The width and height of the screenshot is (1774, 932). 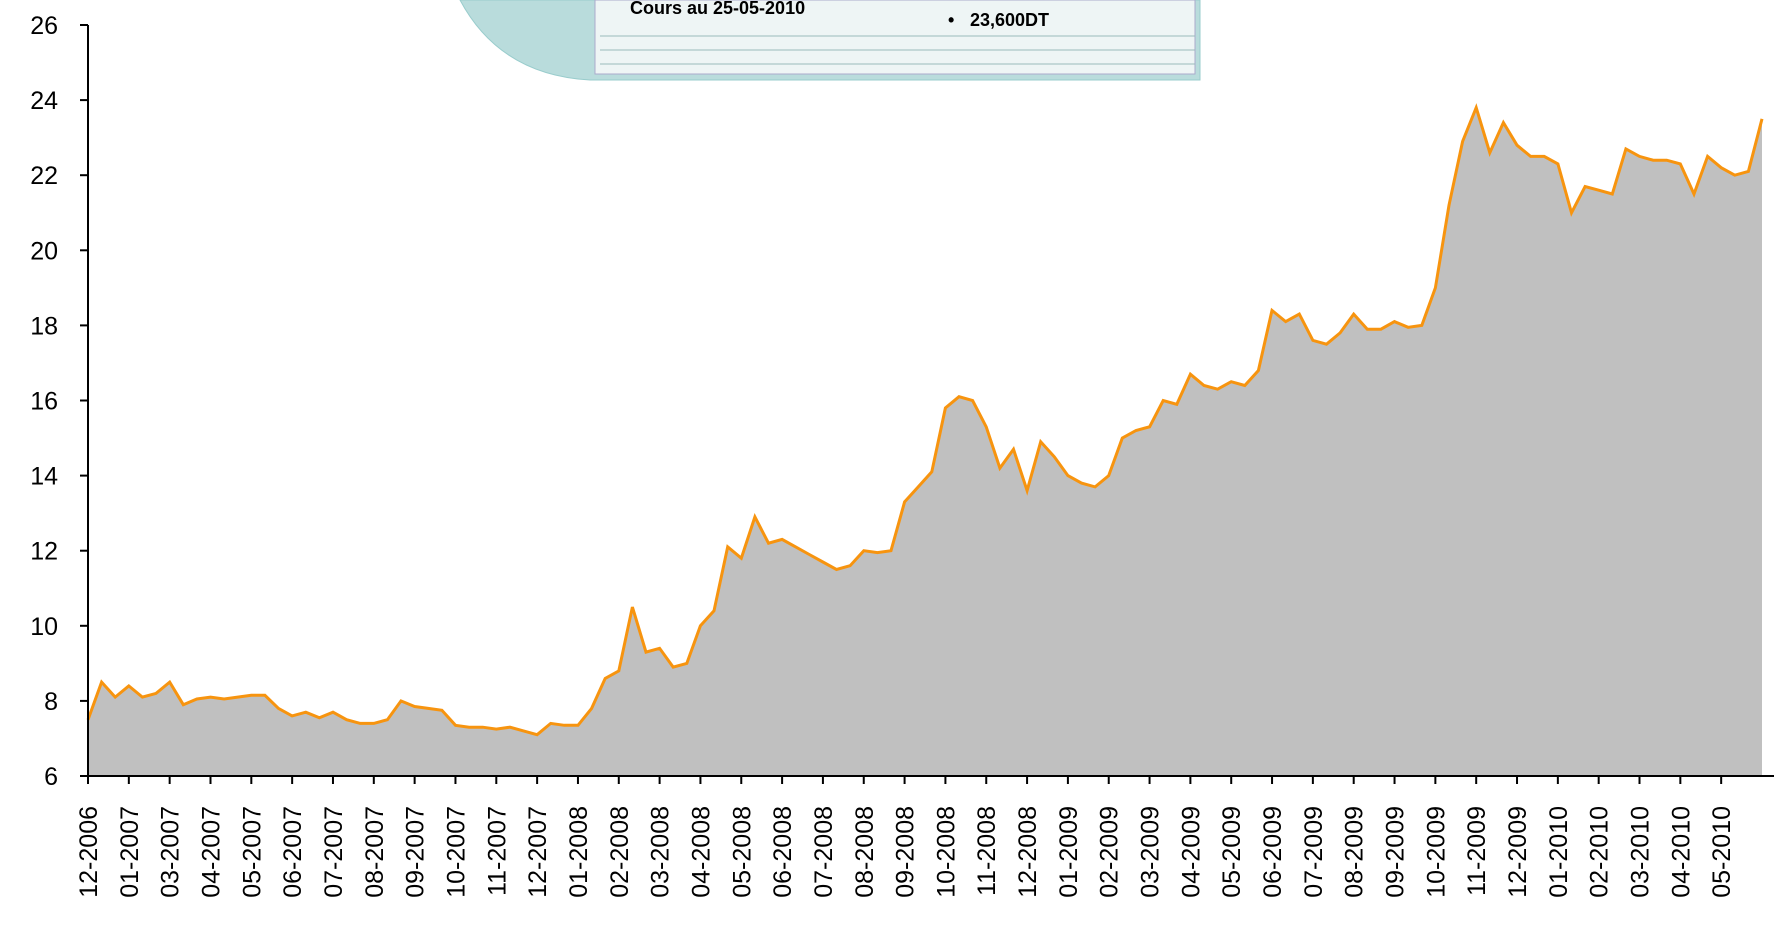 I want to click on x-tick-label: 04-2009, so click(x=1191, y=852).